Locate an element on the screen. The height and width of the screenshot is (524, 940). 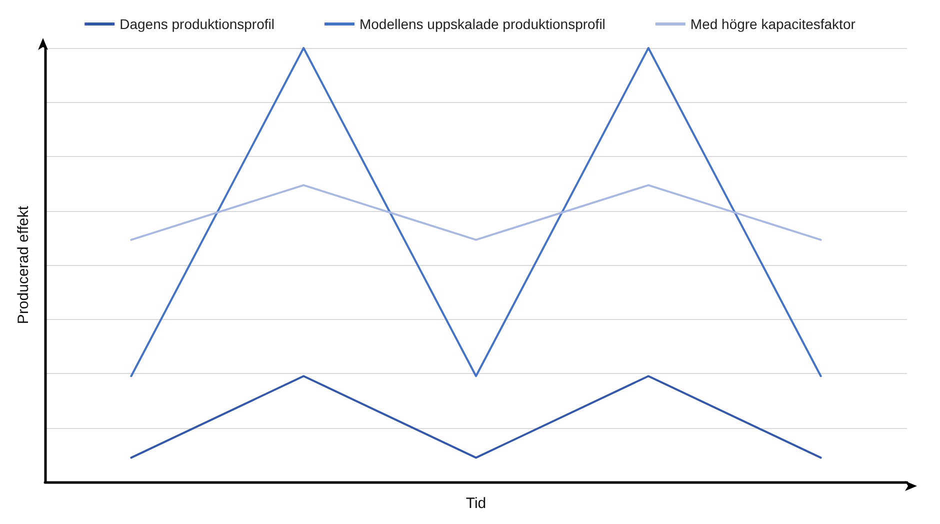
legend-label: Modellens uppskalade produktionsprofil is located at coordinates (482, 24).